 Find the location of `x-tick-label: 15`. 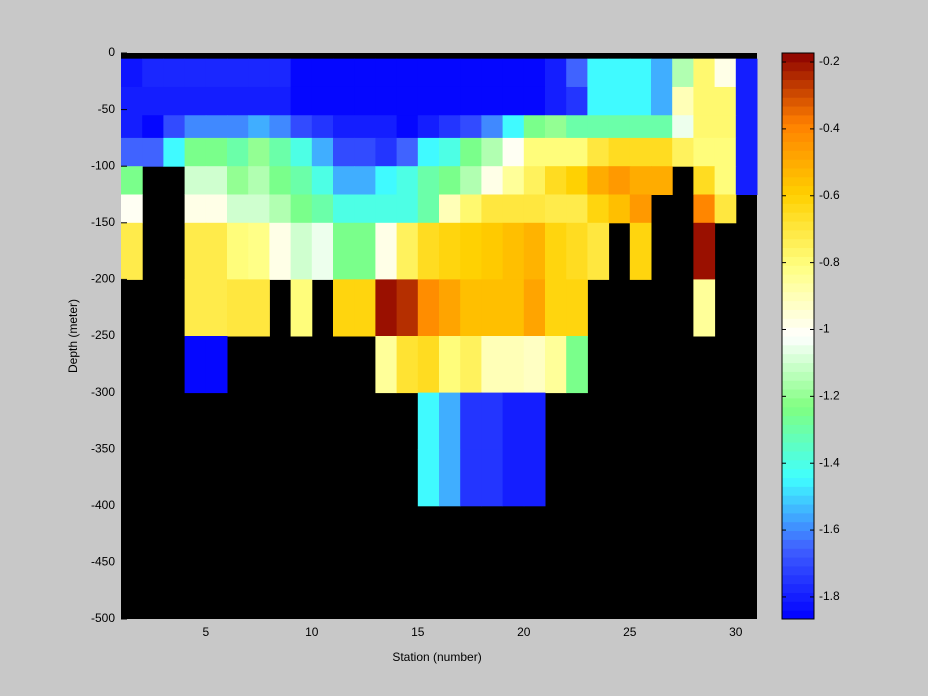

x-tick-label: 15 is located at coordinates (418, 632).